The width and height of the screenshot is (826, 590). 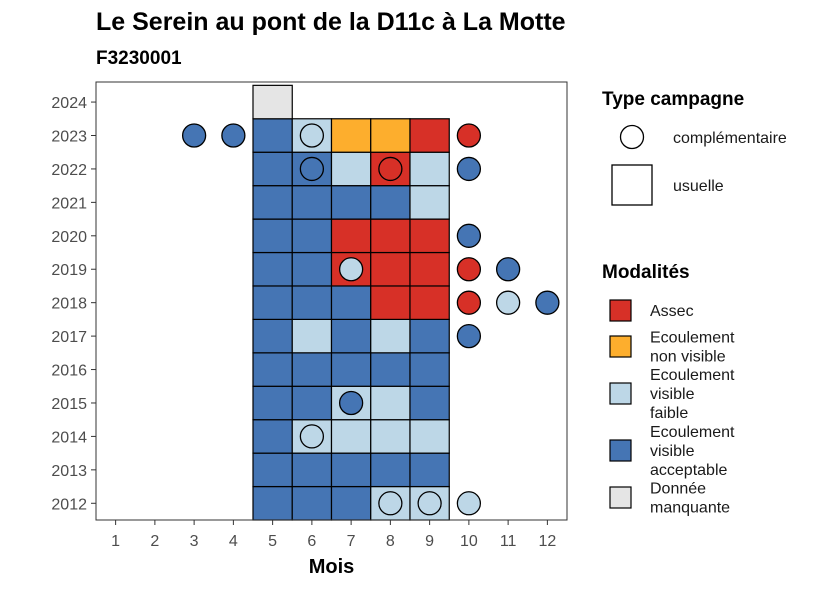 I want to click on x-tick-label-5: 5, so click(x=272, y=541).